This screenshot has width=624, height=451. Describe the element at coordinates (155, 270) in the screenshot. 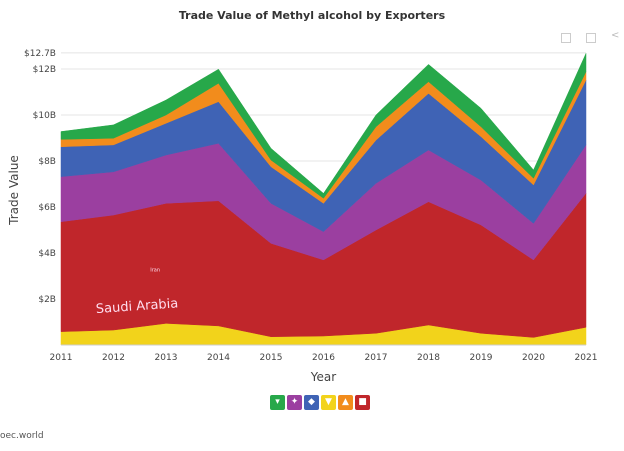

I see `area-label: Iran` at that location.